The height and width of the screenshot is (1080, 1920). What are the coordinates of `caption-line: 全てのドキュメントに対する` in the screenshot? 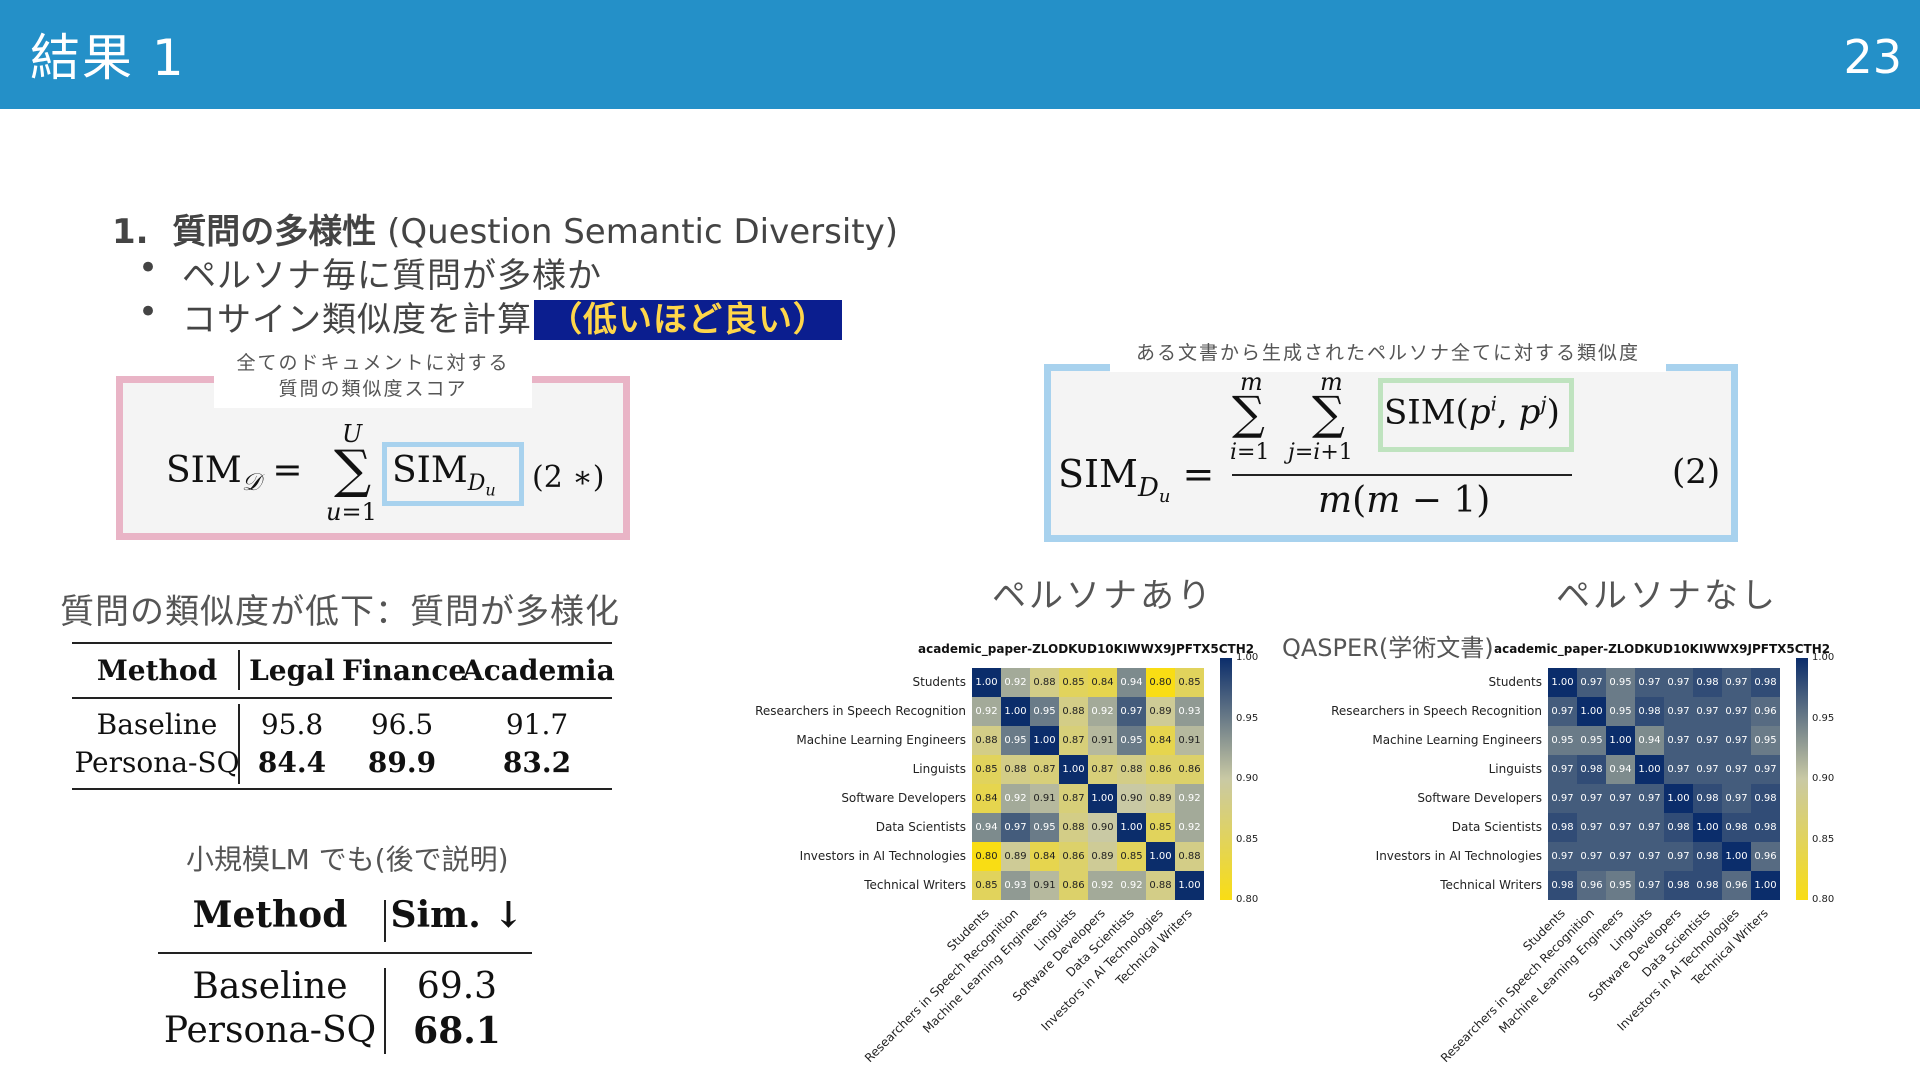 It's located at (373, 363).